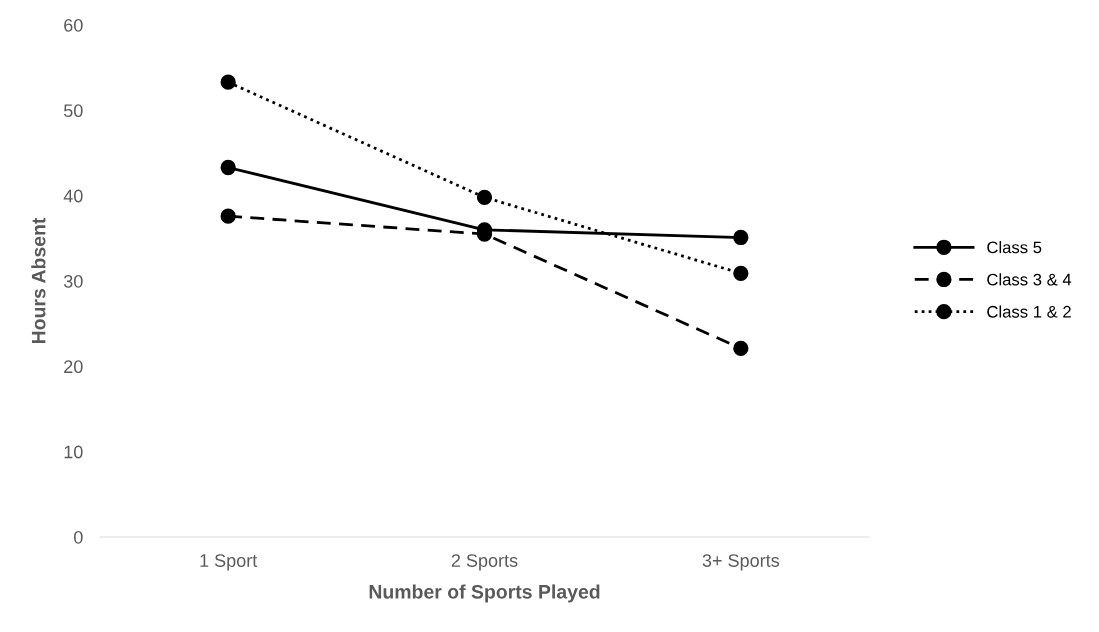 This screenshot has width=1099, height=632. Describe the element at coordinates (484, 593) in the screenshot. I see `x-axis-title: Number of Sports Played` at that location.